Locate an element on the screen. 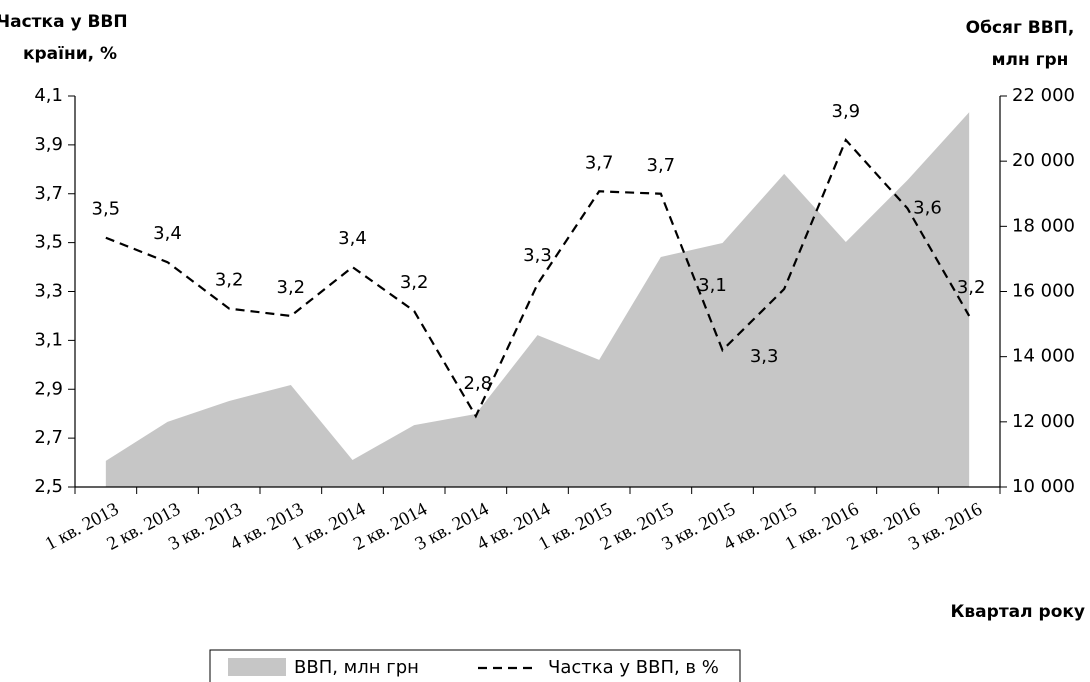 Image resolution: width=1090 pixels, height=682 pixels. y2-axis-title: млн грн is located at coordinates (1030, 60).